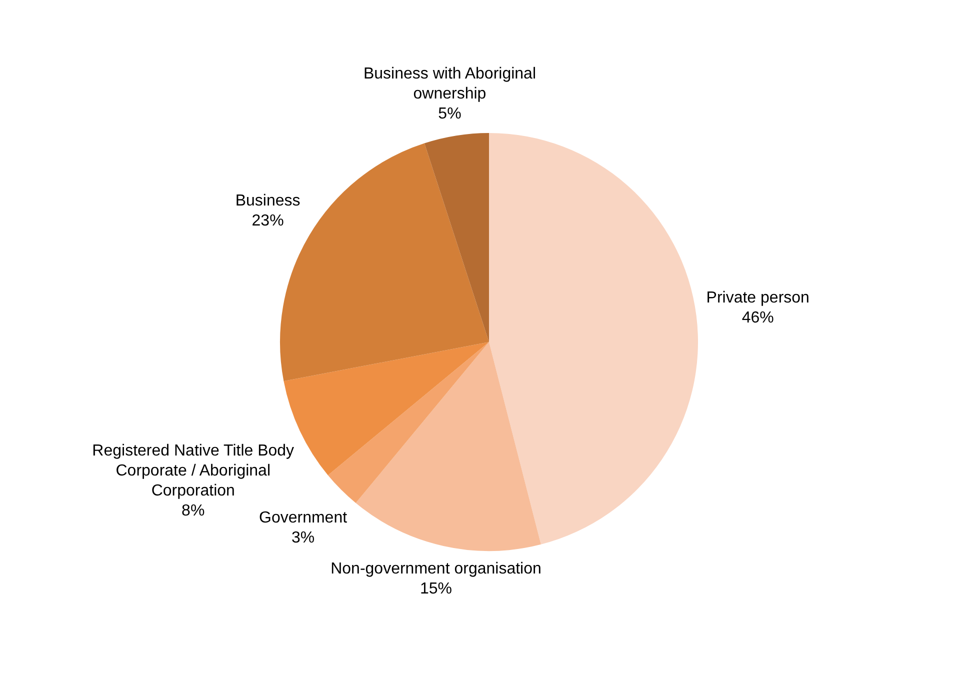 The height and width of the screenshot is (684, 978). Describe the element at coordinates (303, 517) in the screenshot. I see `slice-label: Government` at that location.